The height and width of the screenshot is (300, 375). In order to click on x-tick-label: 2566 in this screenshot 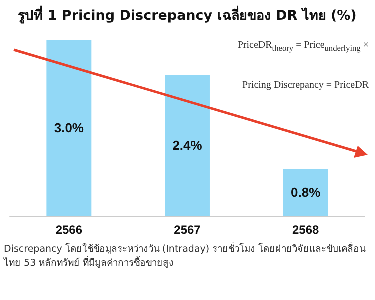, I will do `click(69, 230)`.